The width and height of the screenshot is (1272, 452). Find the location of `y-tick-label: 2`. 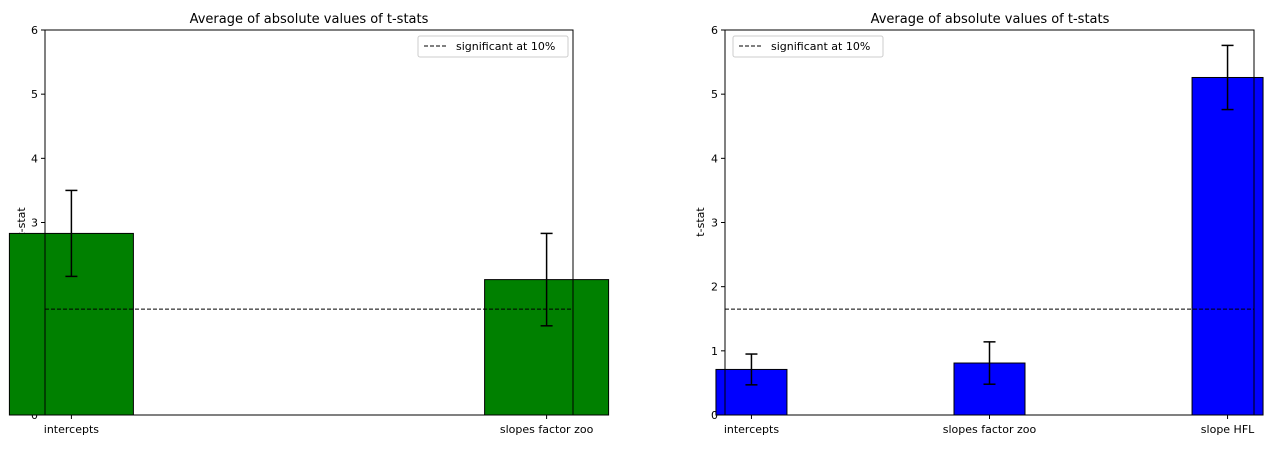

y-tick-label: 2 is located at coordinates (714, 287).